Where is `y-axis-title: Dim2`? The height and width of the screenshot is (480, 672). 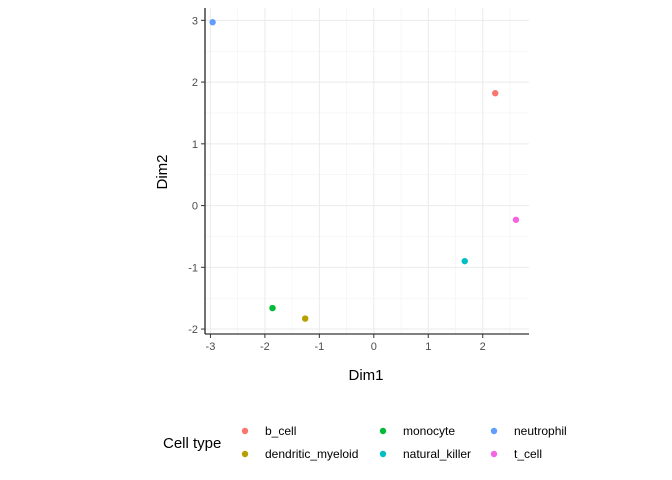 y-axis-title: Dim2 is located at coordinates (162, 171).